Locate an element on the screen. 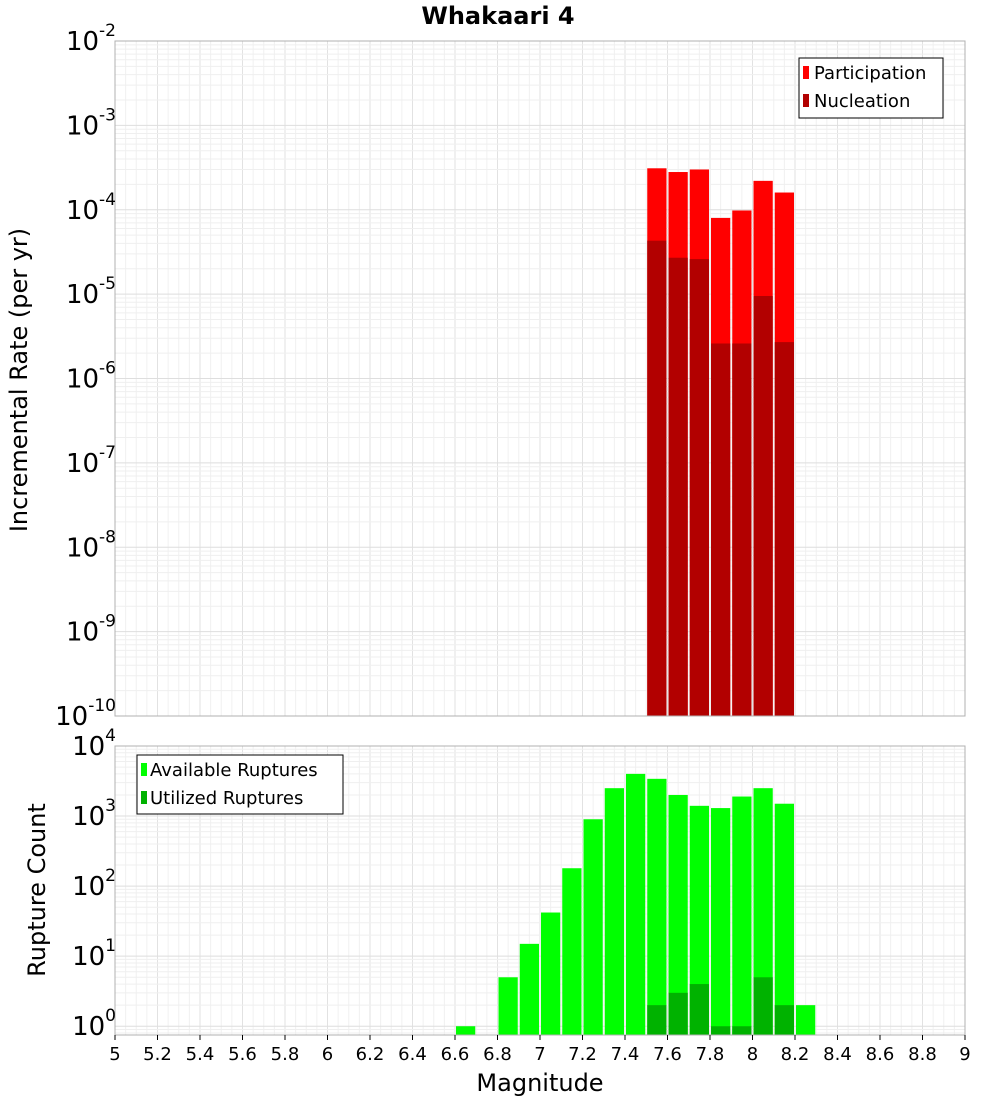 This screenshot has width=1000, height=1100. x-tick-label: 8.2 is located at coordinates (795, 1054).